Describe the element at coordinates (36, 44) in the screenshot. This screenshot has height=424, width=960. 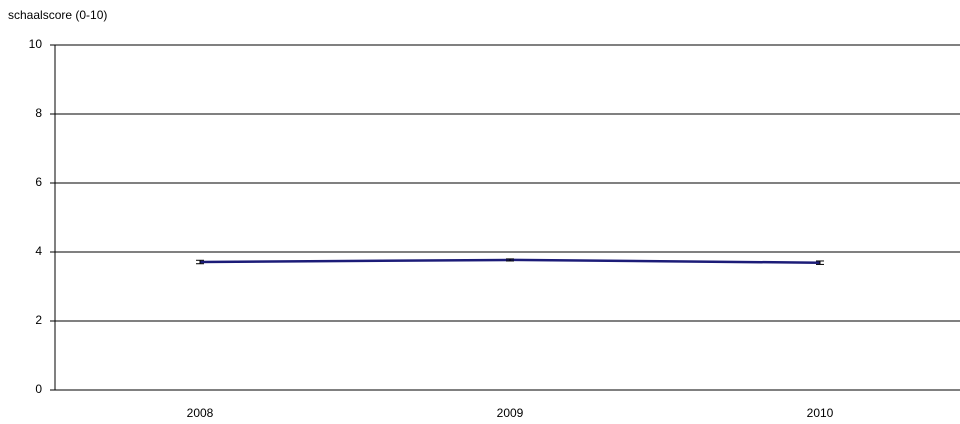
I see `y-tick-label: 10` at that location.